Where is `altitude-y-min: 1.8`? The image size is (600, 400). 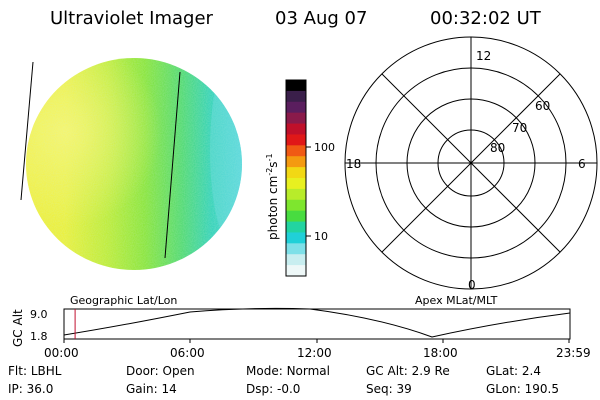 altitude-y-min: 1.8 is located at coordinates (39, 336).